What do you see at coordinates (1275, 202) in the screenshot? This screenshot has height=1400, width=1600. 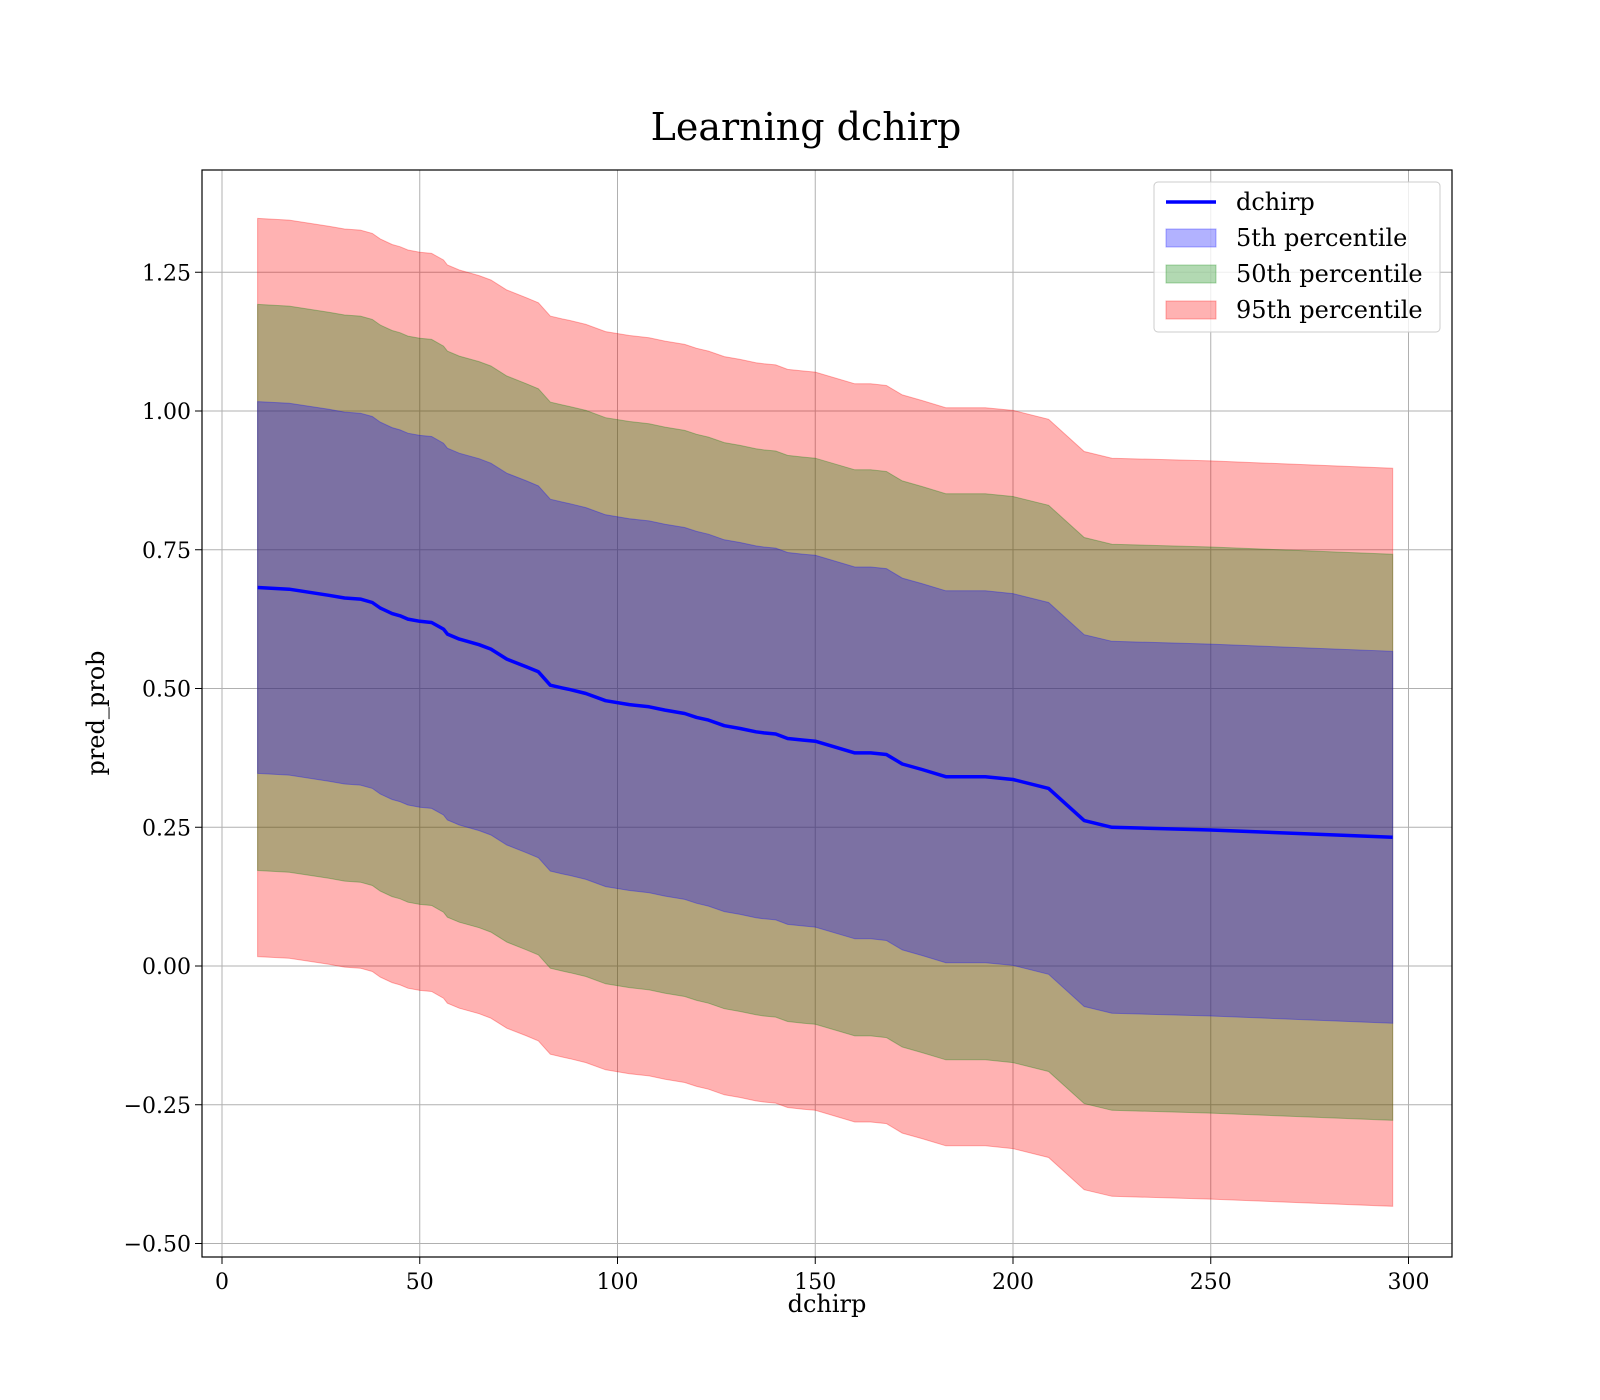 I see `legend-label: dchirp` at bounding box center [1275, 202].